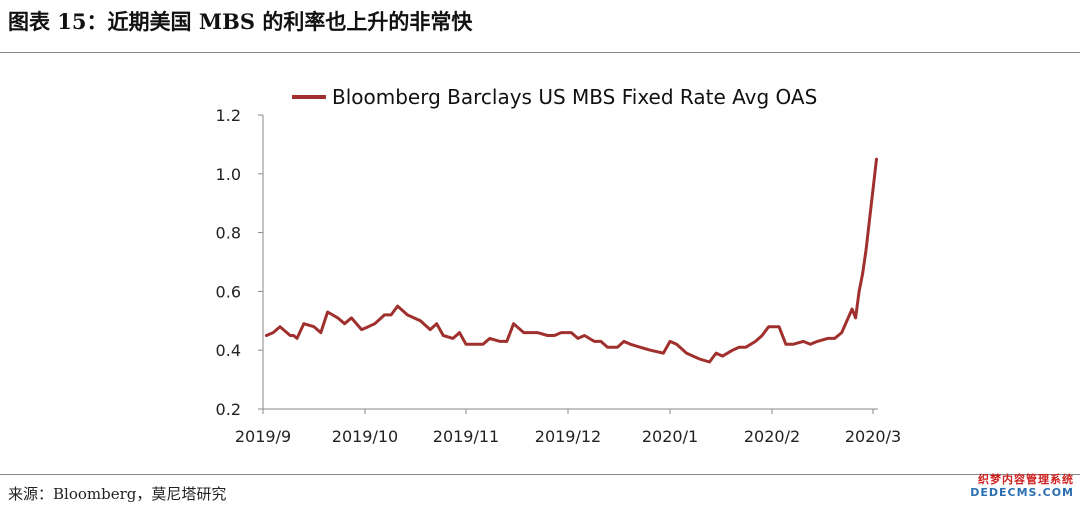 This screenshot has width=1080, height=508. What do you see at coordinates (873, 436) in the screenshot?
I see `x-tick-label: 2020/3` at bounding box center [873, 436].